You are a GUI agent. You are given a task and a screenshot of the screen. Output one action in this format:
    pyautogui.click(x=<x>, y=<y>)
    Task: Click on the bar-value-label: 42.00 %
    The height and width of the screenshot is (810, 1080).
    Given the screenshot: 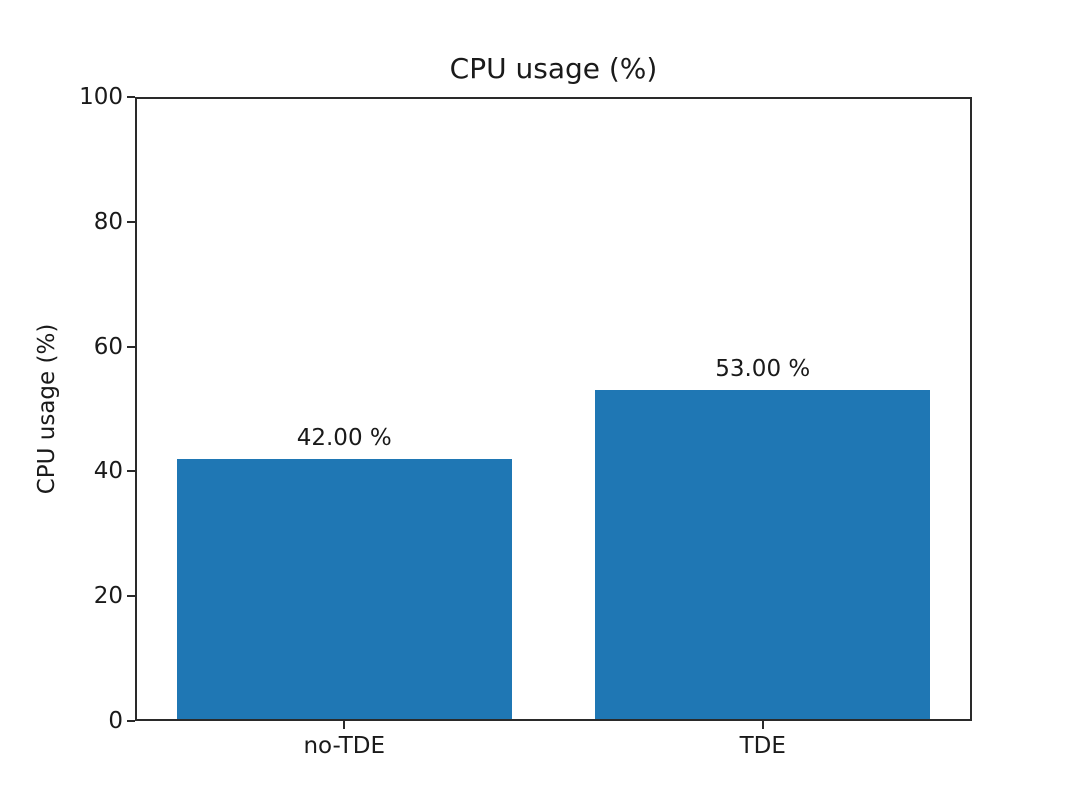 What is the action you would take?
    pyautogui.click(x=344, y=437)
    